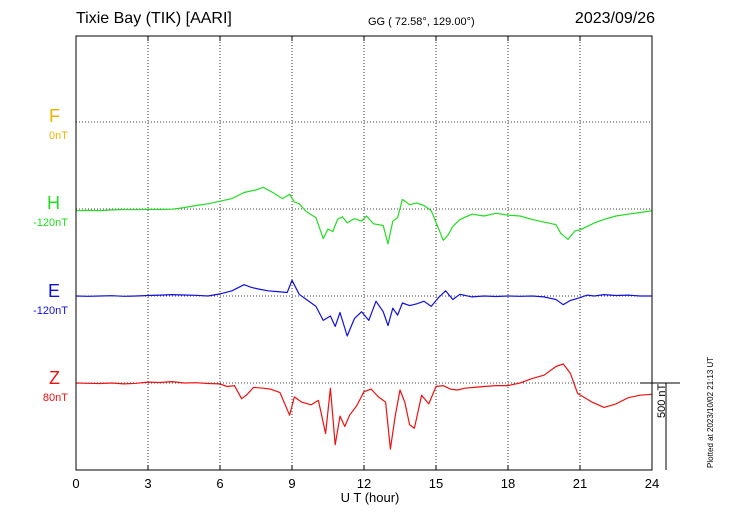 Image resolution: width=730 pixels, height=520 pixels. What do you see at coordinates (580, 483) in the screenshot?
I see `x-tick-label: 21` at bounding box center [580, 483].